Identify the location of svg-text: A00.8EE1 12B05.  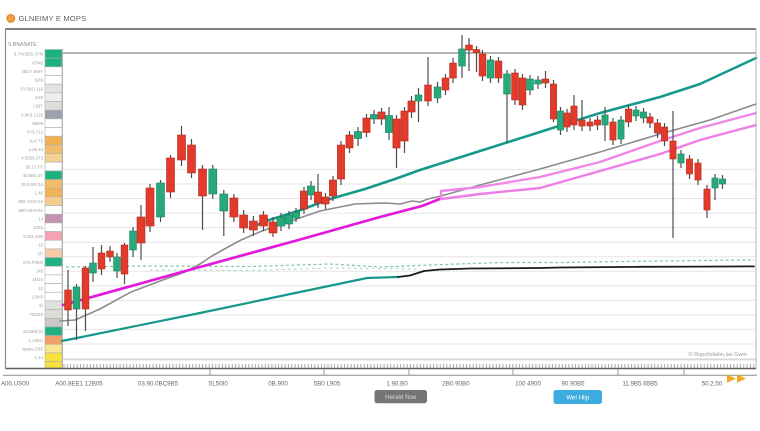
(79, 384).